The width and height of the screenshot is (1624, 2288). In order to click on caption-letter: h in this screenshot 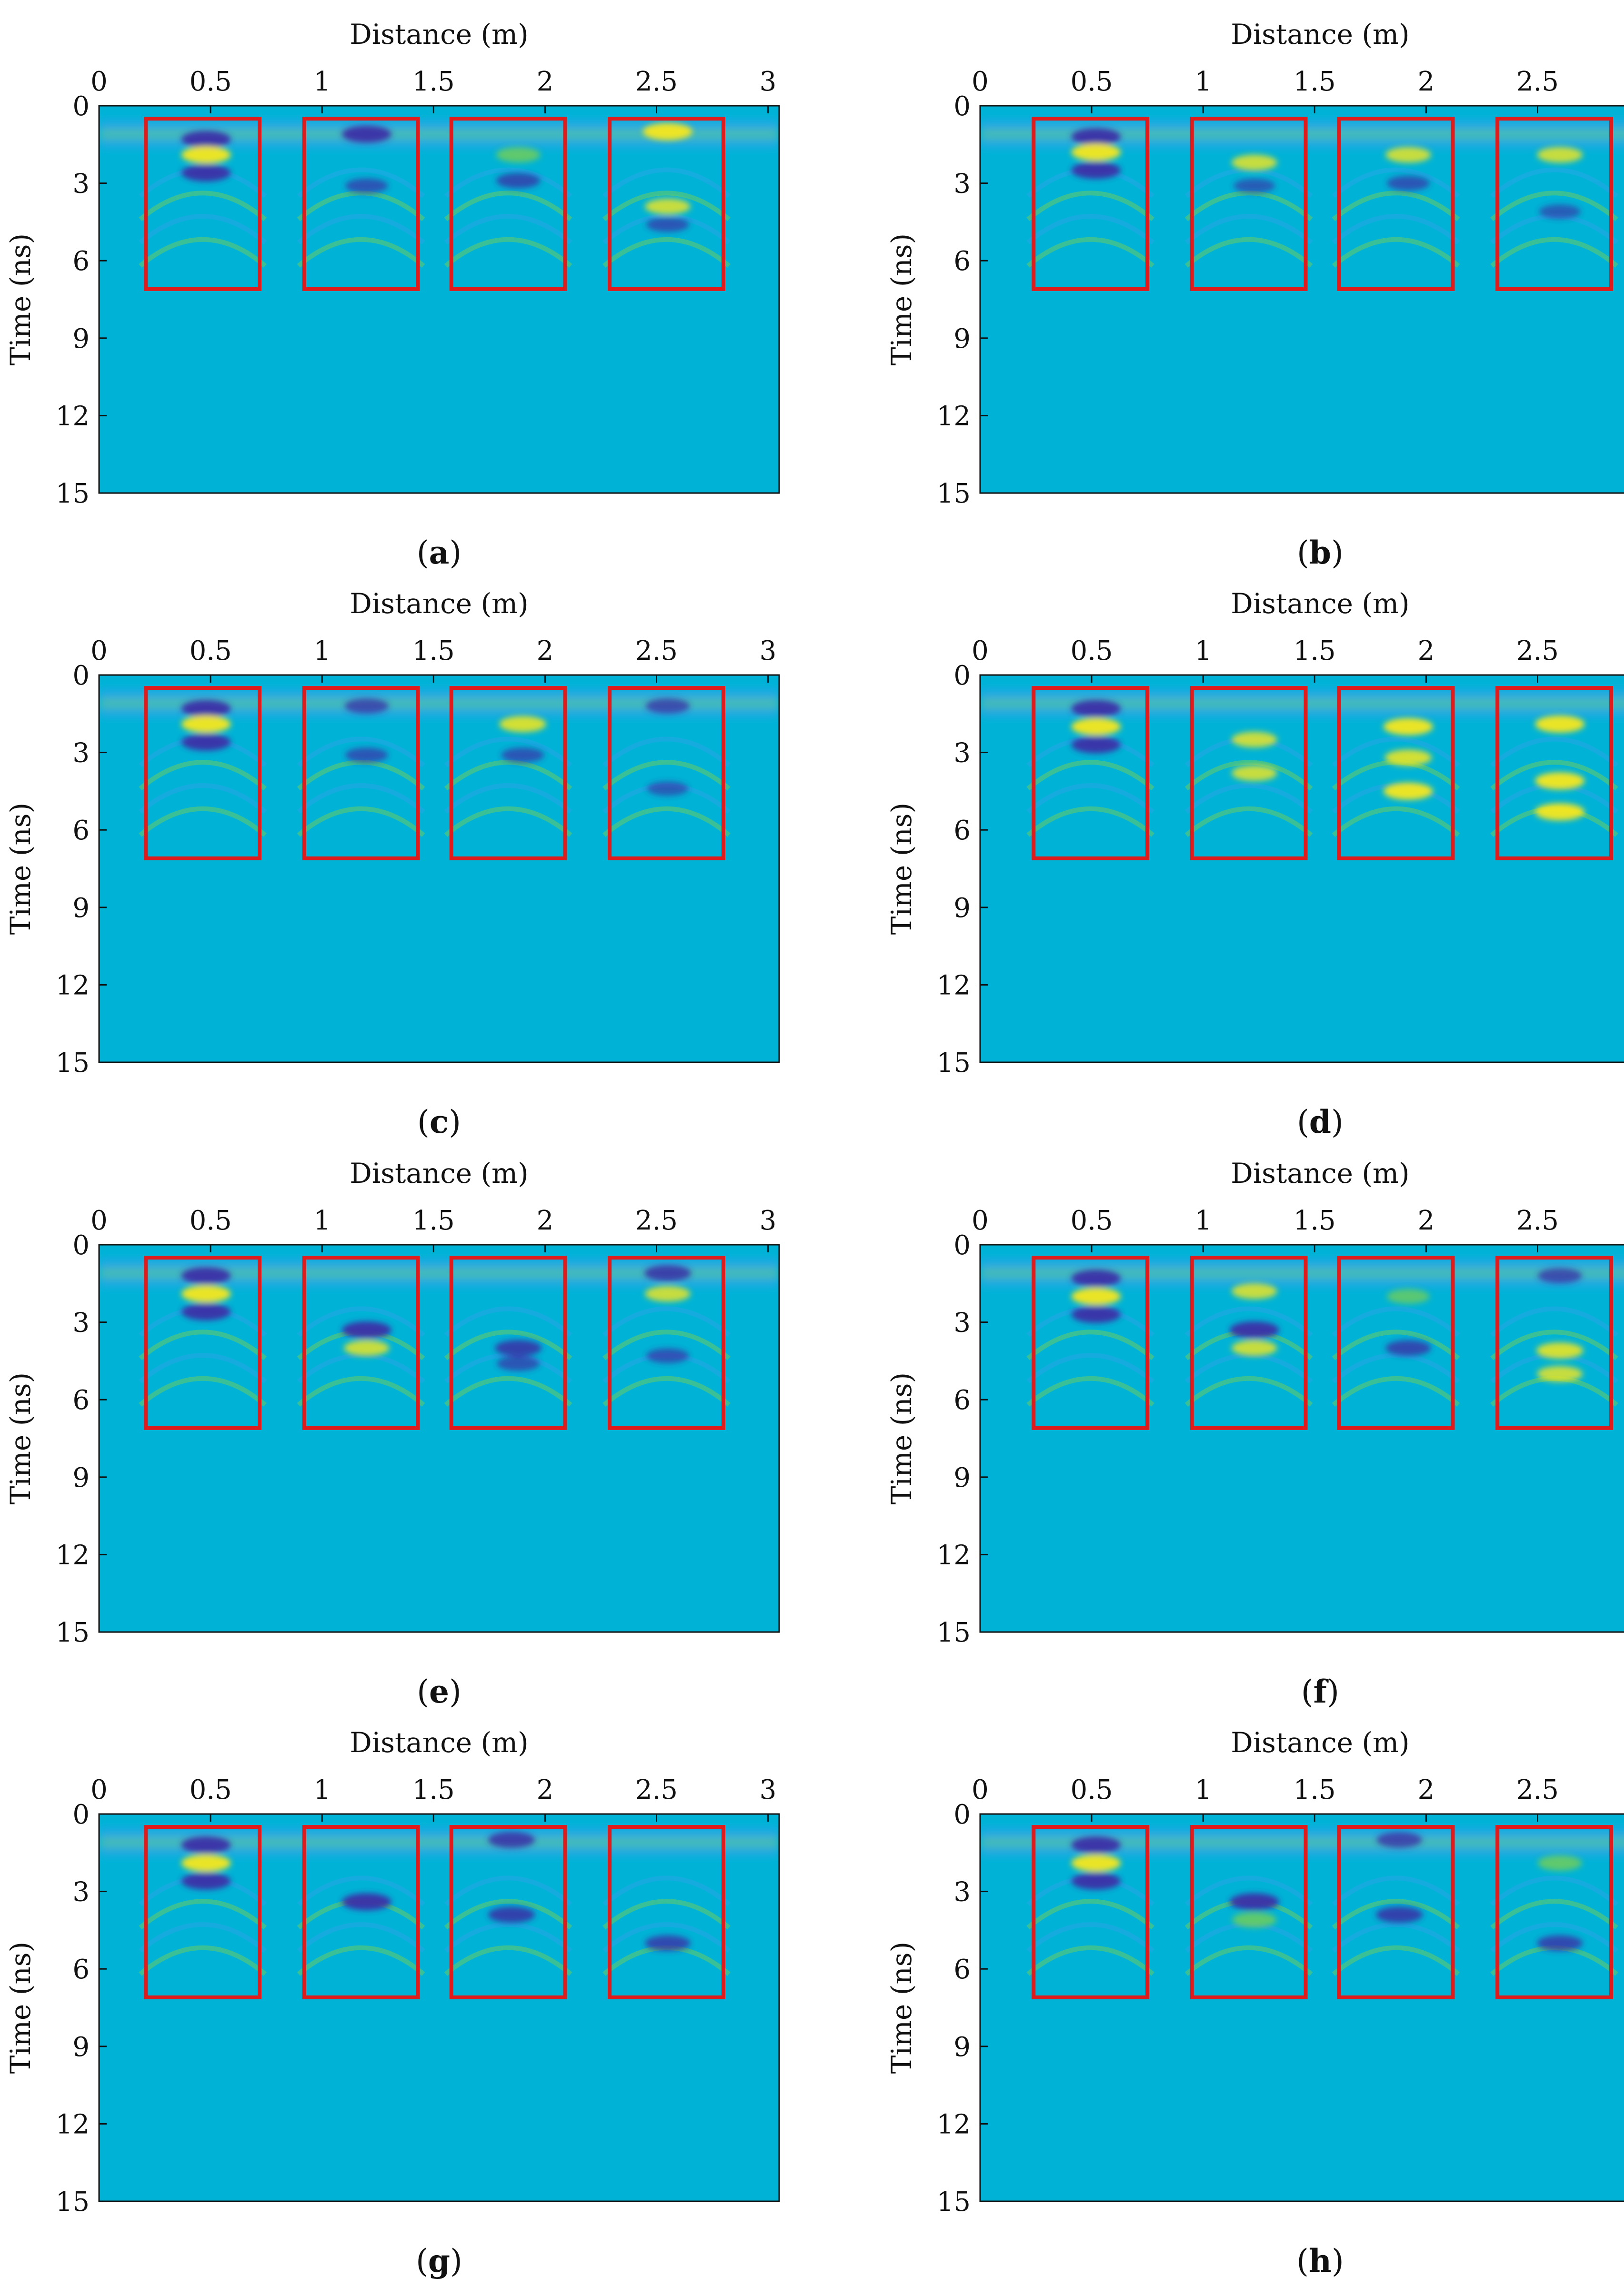, I will do `click(1320, 2260)`.